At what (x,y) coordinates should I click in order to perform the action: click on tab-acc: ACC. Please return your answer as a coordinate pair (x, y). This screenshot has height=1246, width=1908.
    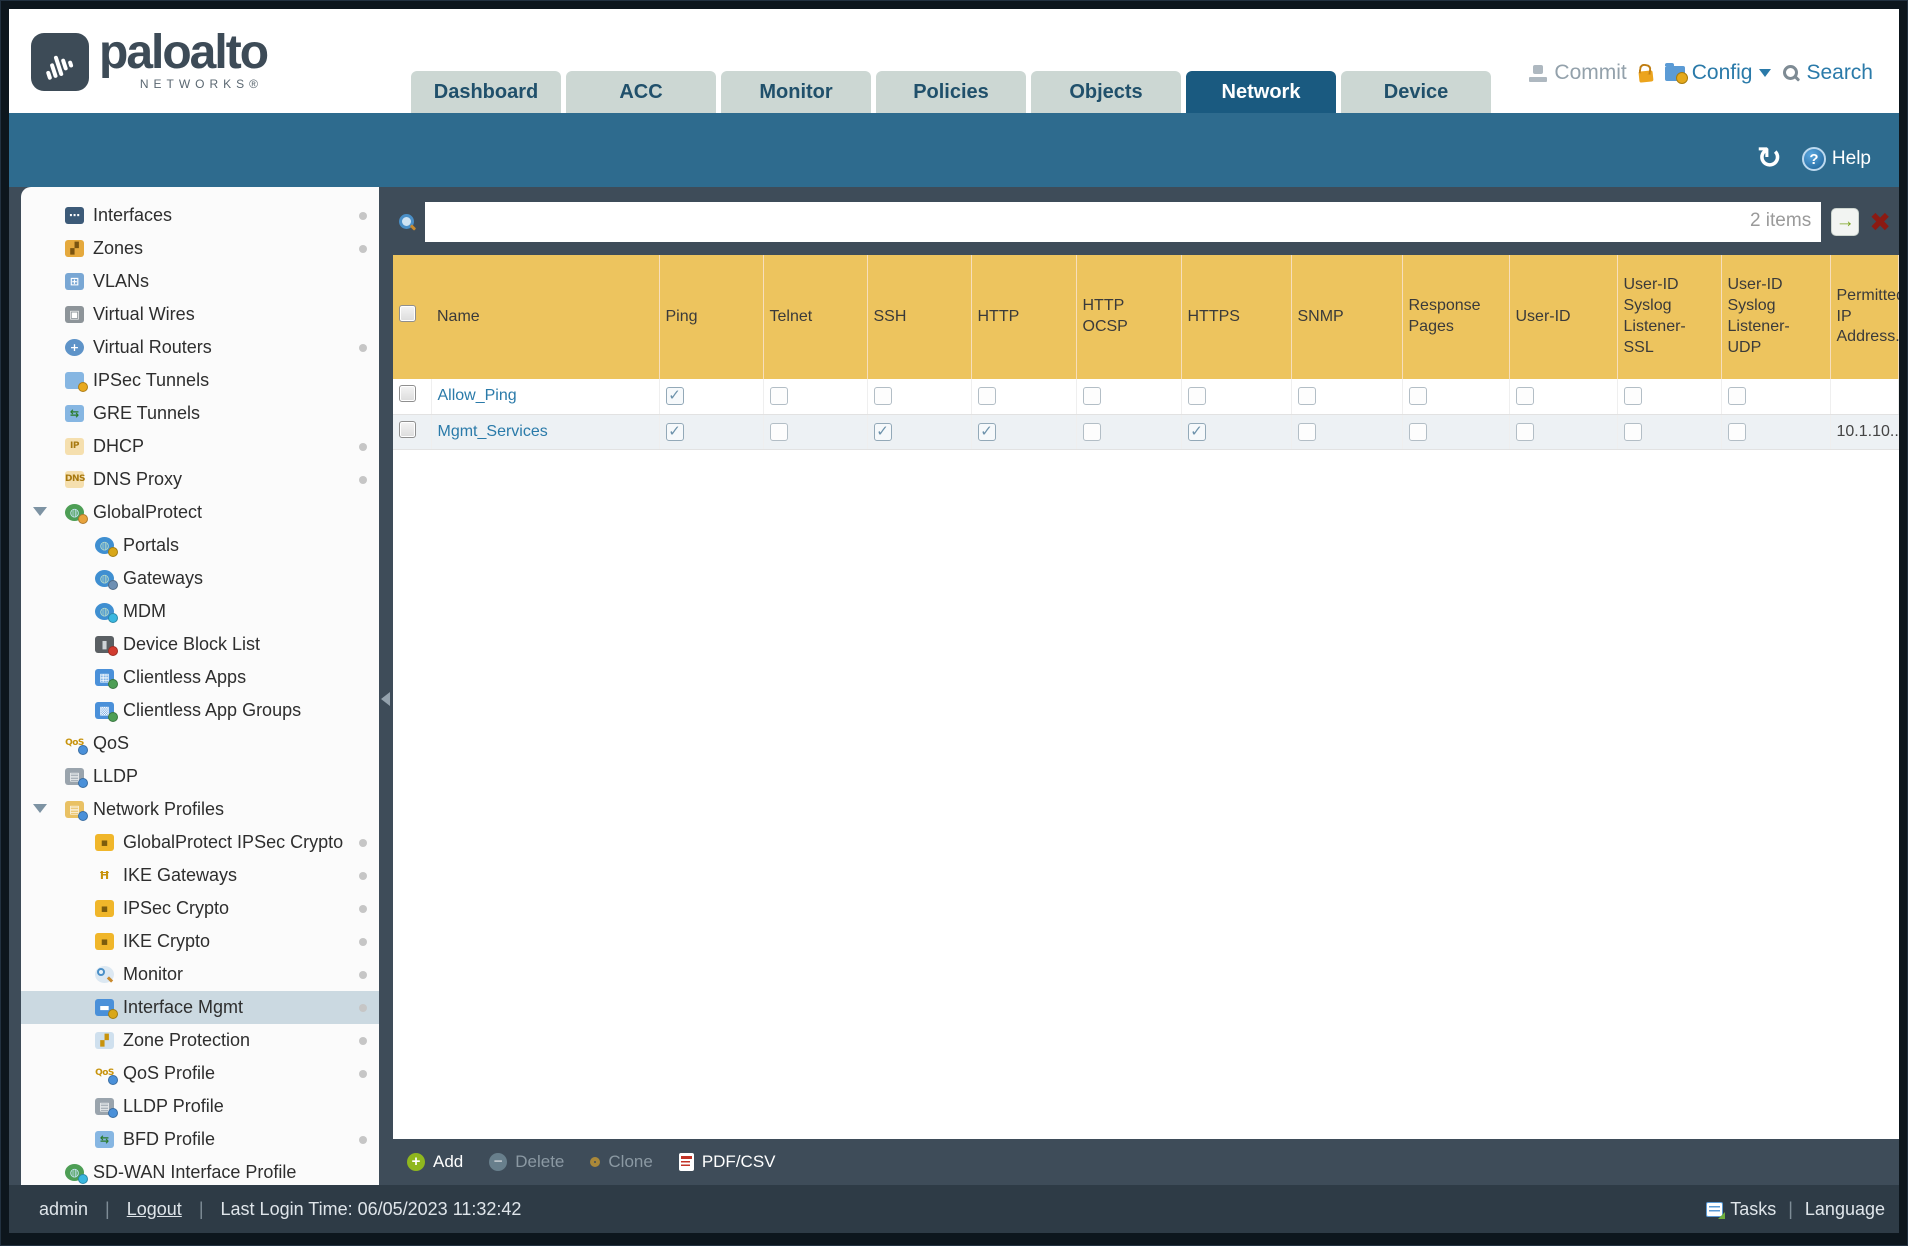
    Looking at the image, I should click on (641, 92).